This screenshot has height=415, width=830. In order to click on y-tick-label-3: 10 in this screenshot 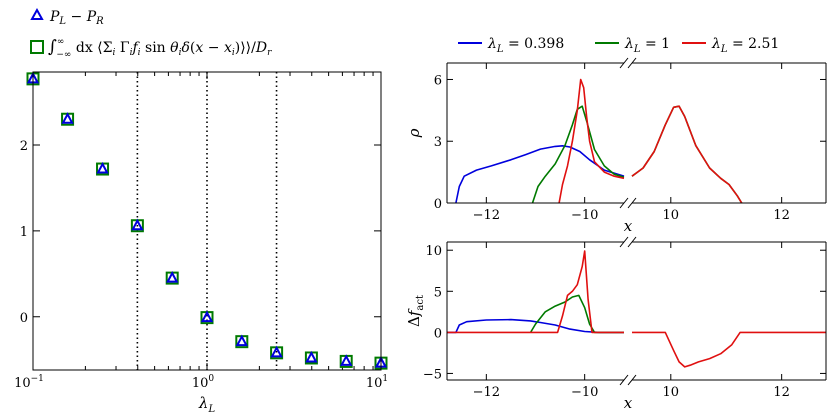, I will do `click(433, 251)`.